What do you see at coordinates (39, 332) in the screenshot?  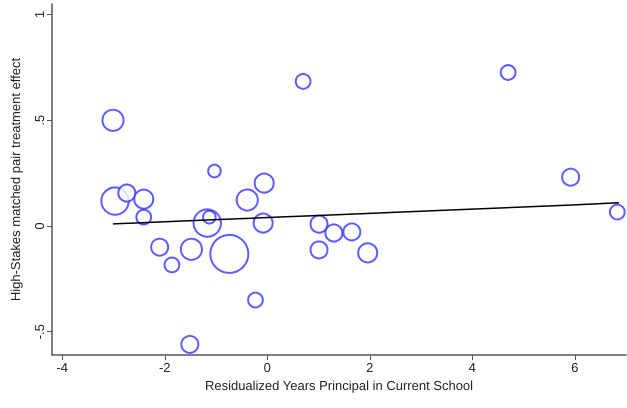 I see `y-tick-label: -.5` at bounding box center [39, 332].